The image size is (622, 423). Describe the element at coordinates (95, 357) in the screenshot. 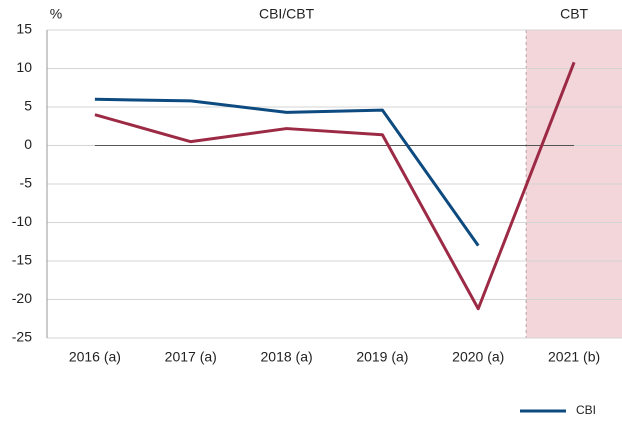

I see `x-tick-label: 2016 (a)` at that location.